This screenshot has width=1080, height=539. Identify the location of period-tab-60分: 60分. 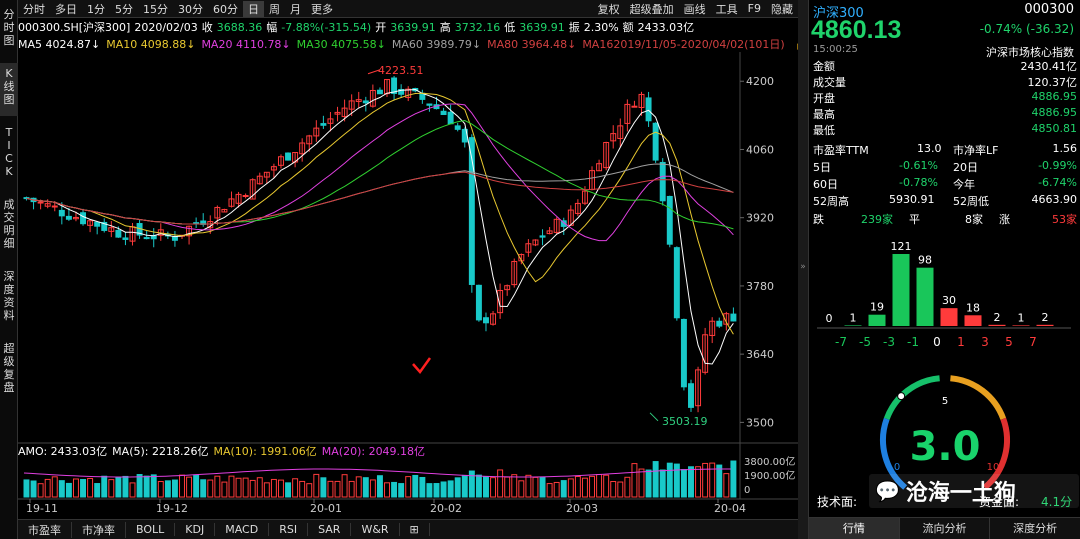
(225, 9).